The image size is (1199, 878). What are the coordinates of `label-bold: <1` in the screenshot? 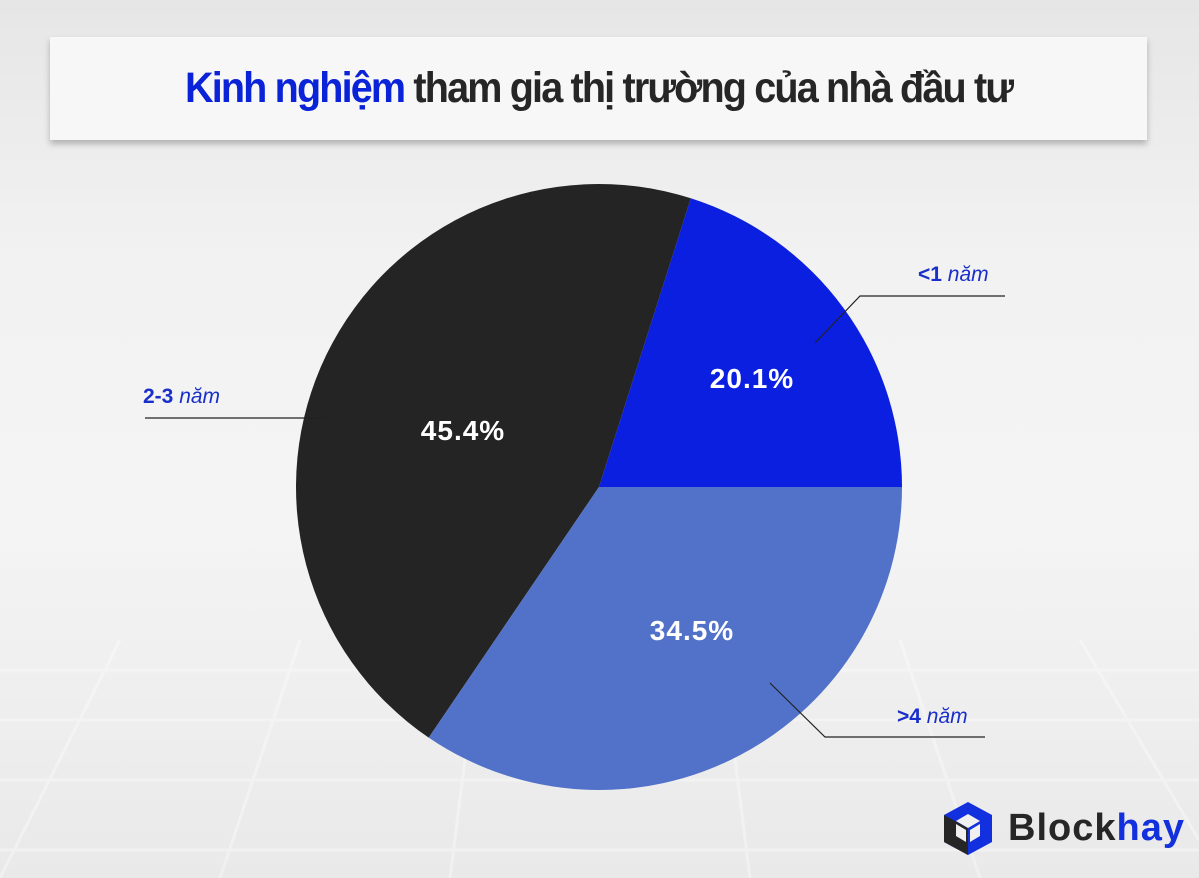 It's located at (930, 274).